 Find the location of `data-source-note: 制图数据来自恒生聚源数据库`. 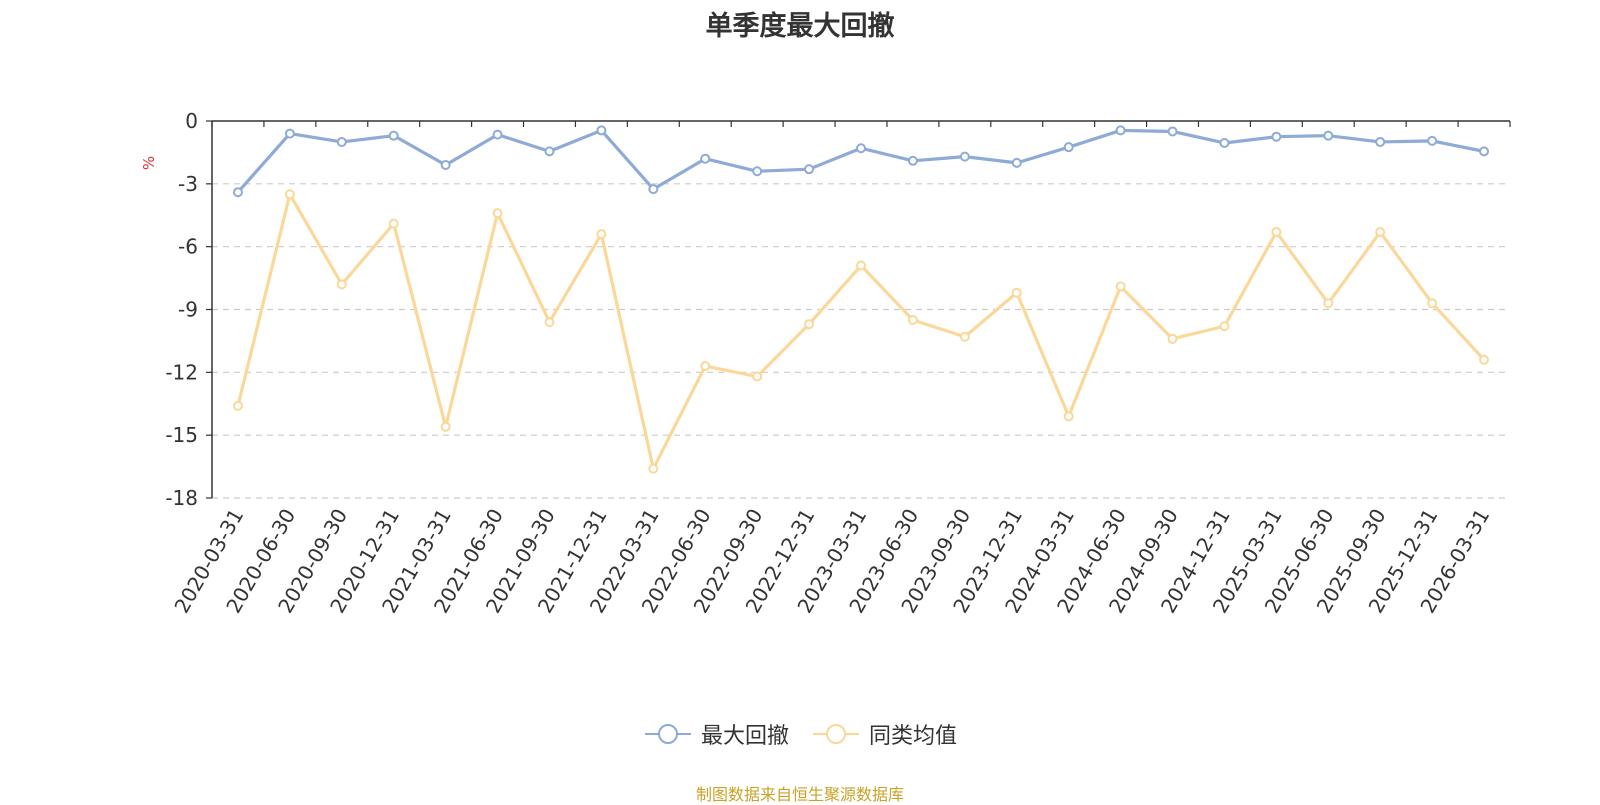

data-source-note: 制图数据来自恒生聚源数据库 is located at coordinates (799, 794).